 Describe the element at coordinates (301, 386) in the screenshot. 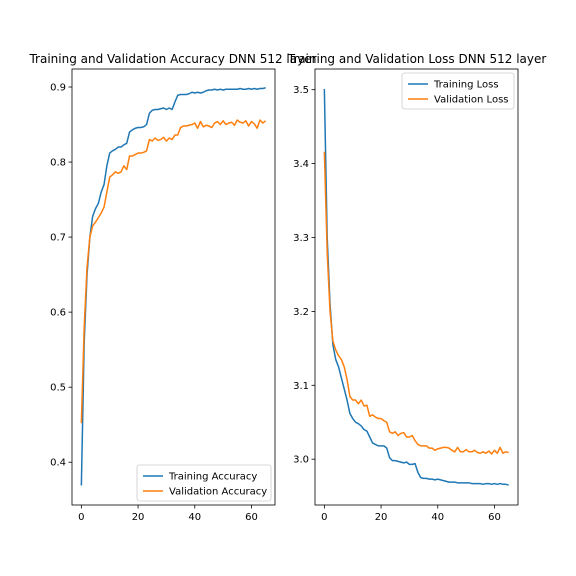

I see `loss-y-tick-label: 3.1` at that location.